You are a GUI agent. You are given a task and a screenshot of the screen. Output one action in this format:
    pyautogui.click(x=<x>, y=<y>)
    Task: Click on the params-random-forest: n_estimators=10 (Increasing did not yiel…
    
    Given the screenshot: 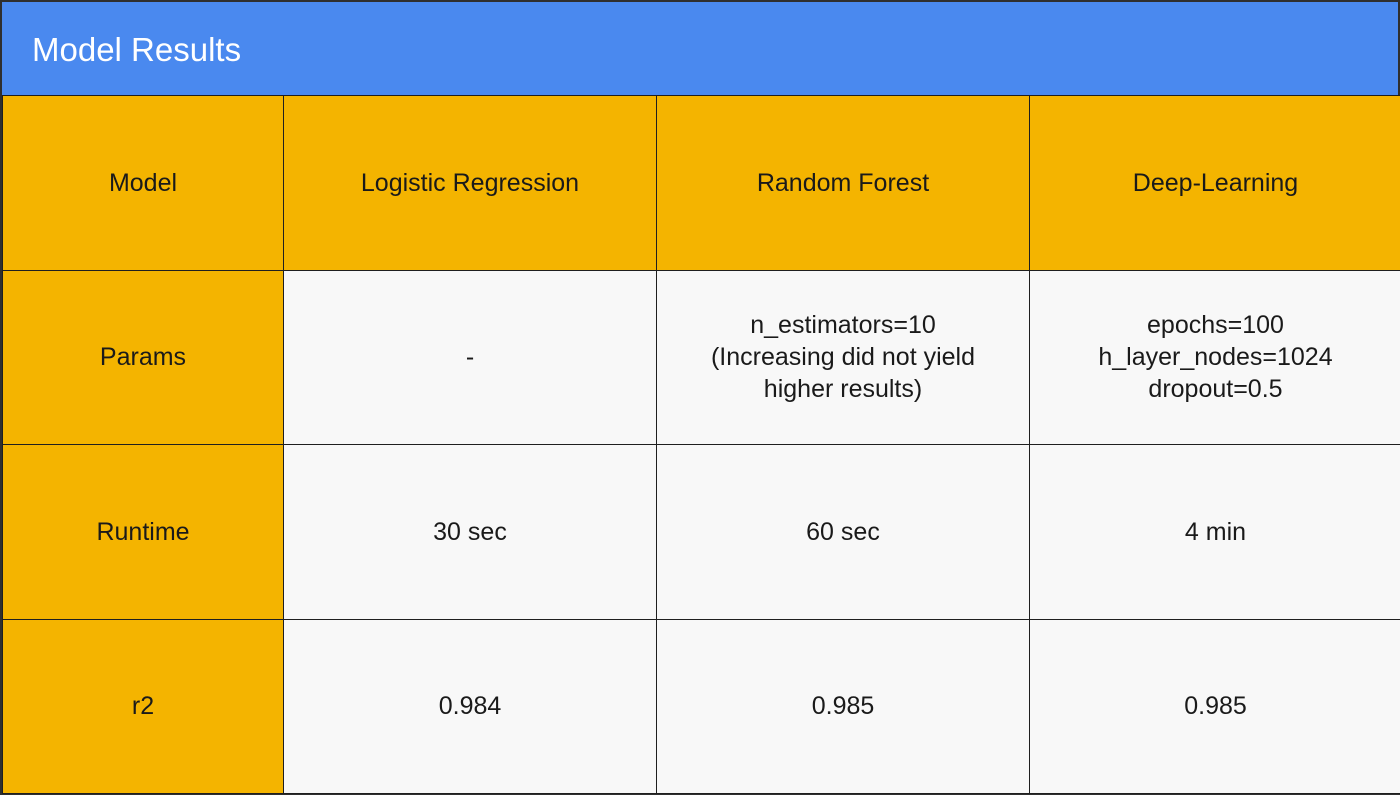 What is the action you would take?
    pyautogui.click(x=843, y=357)
    